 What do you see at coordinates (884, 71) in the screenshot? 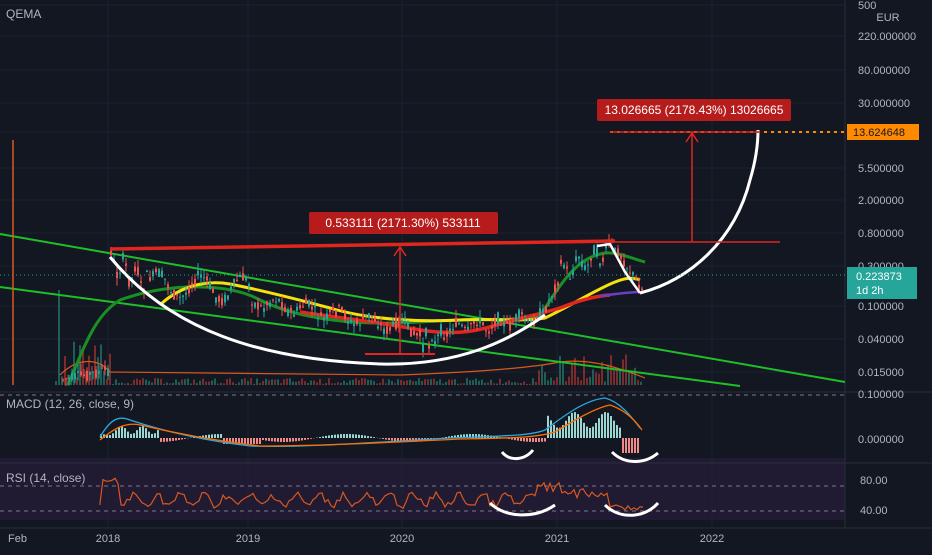
I see `price-tick-label: 80.000000` at bounding box center [884, 71].